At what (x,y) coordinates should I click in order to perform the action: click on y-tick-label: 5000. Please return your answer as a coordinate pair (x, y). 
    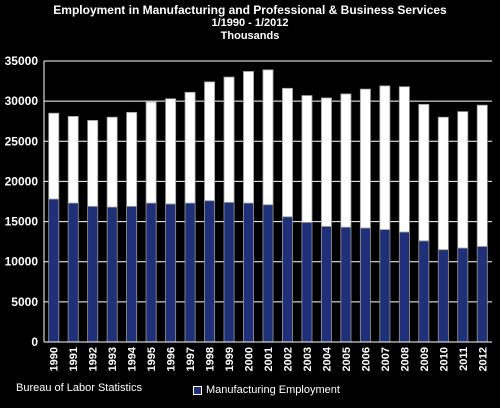
    Looking at the image, I should click on (24, 302).